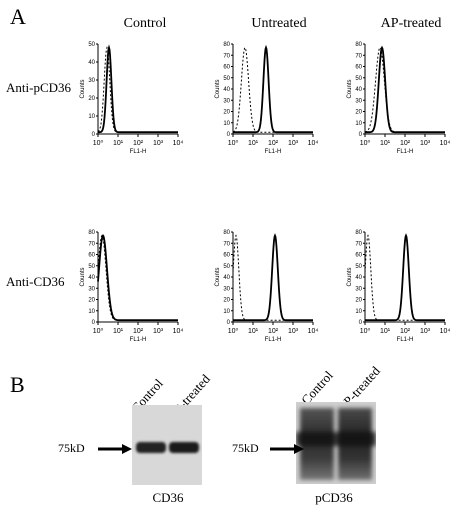  What do you see at coordinates (178, 331) in the screenshot?
I see `hist-3-x-tick-label: 10⁴` at bounding box center [178, 331].